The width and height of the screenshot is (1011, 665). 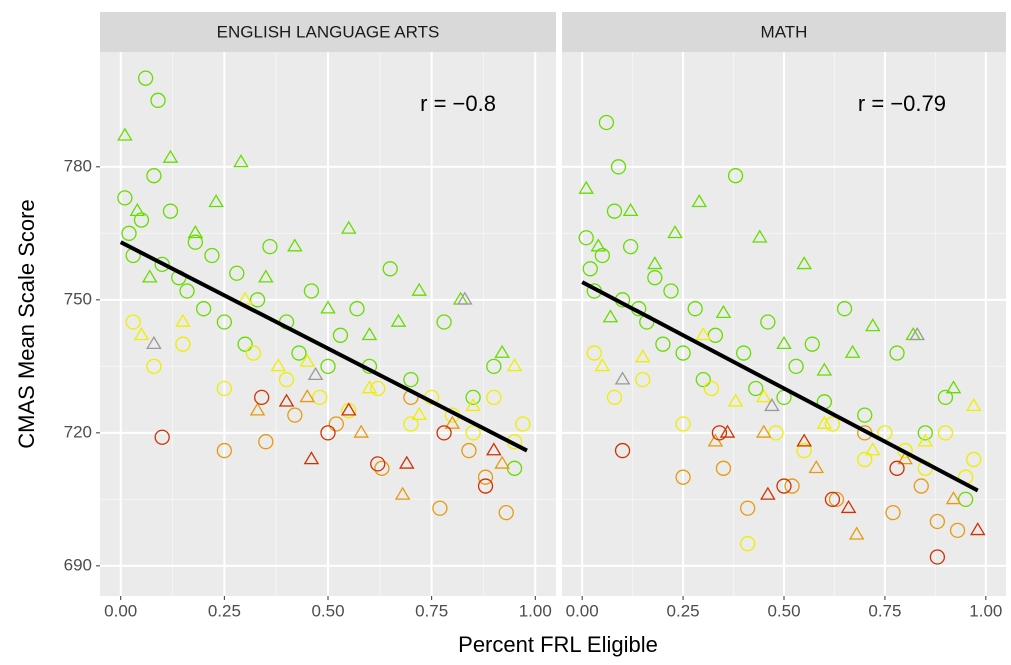 I want to click on x-tick-label: 0.25, so click(x=683, y=610).